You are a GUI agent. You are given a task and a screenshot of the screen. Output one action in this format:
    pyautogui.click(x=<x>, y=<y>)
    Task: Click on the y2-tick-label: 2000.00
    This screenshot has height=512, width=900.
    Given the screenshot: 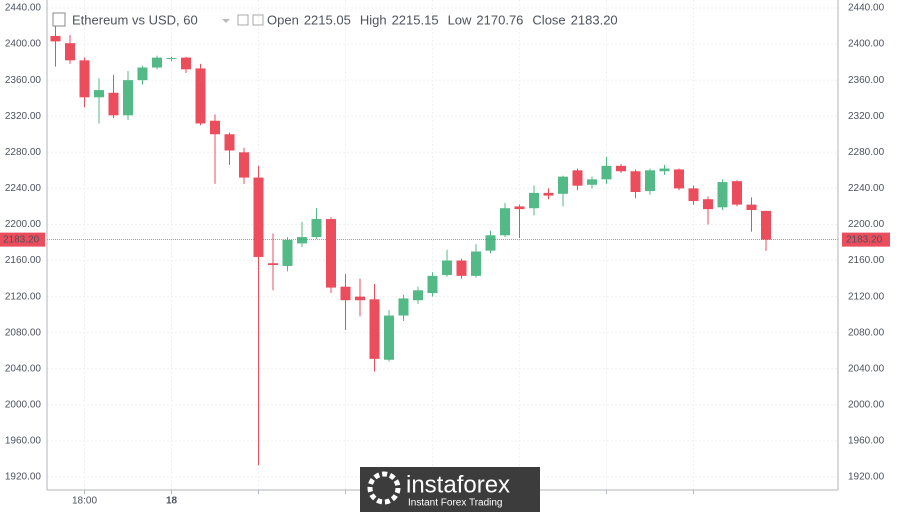 What is the action you would take?
    pyautogui.click(x=866, y=404)
    